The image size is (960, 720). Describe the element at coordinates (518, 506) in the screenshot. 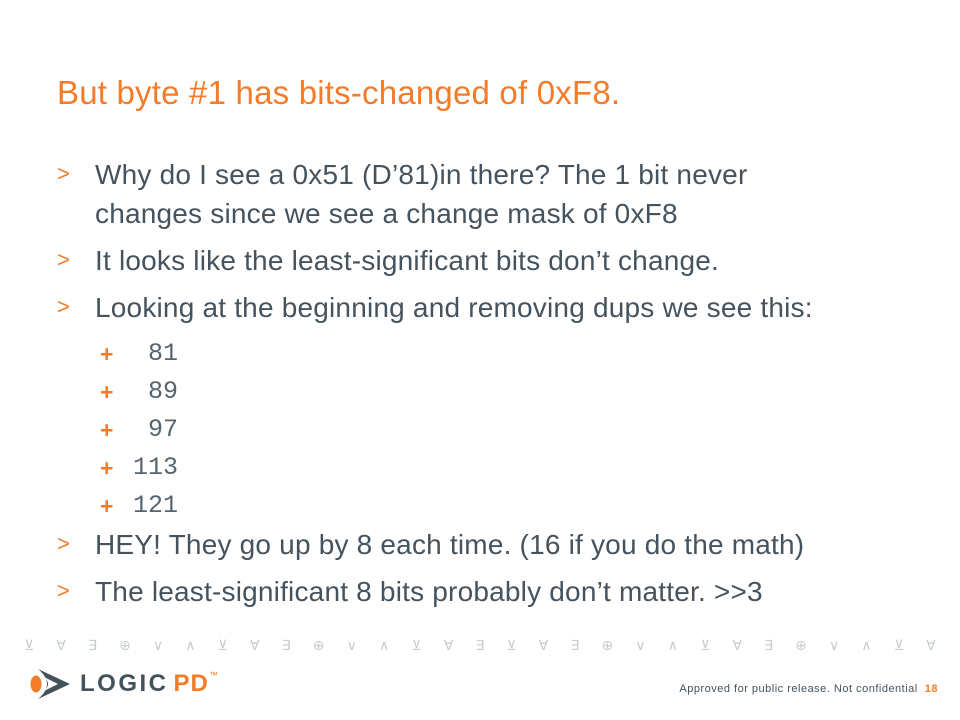

I see `sub-bullet-item: +121` at that location.